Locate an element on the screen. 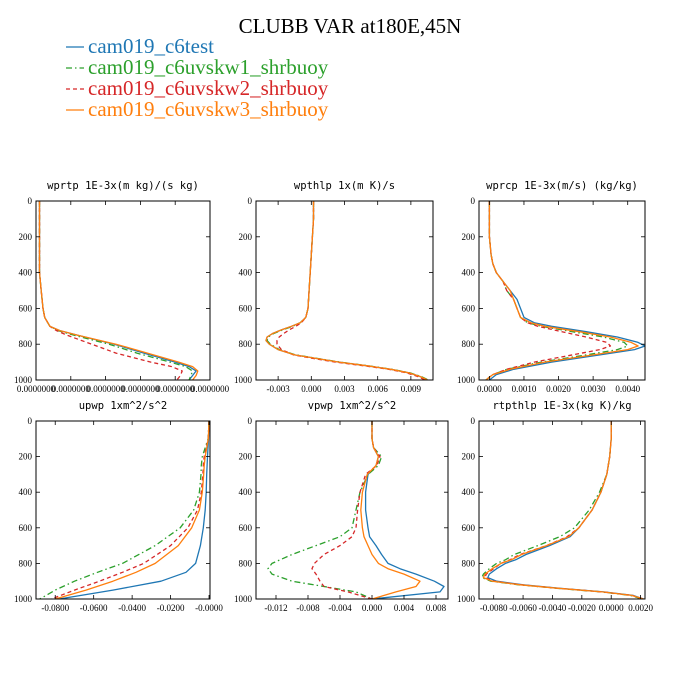 The height and width of the screenshot is (700, 700). x-tick-label: 0.006 is located at coordinates (378, 389).